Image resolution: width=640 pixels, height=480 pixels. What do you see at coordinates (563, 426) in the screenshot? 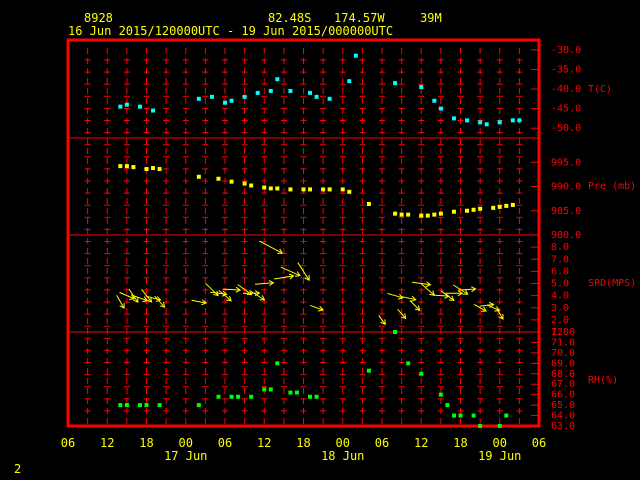
I see `y-tick-label: 63.0` at bounding box center [563, 426].